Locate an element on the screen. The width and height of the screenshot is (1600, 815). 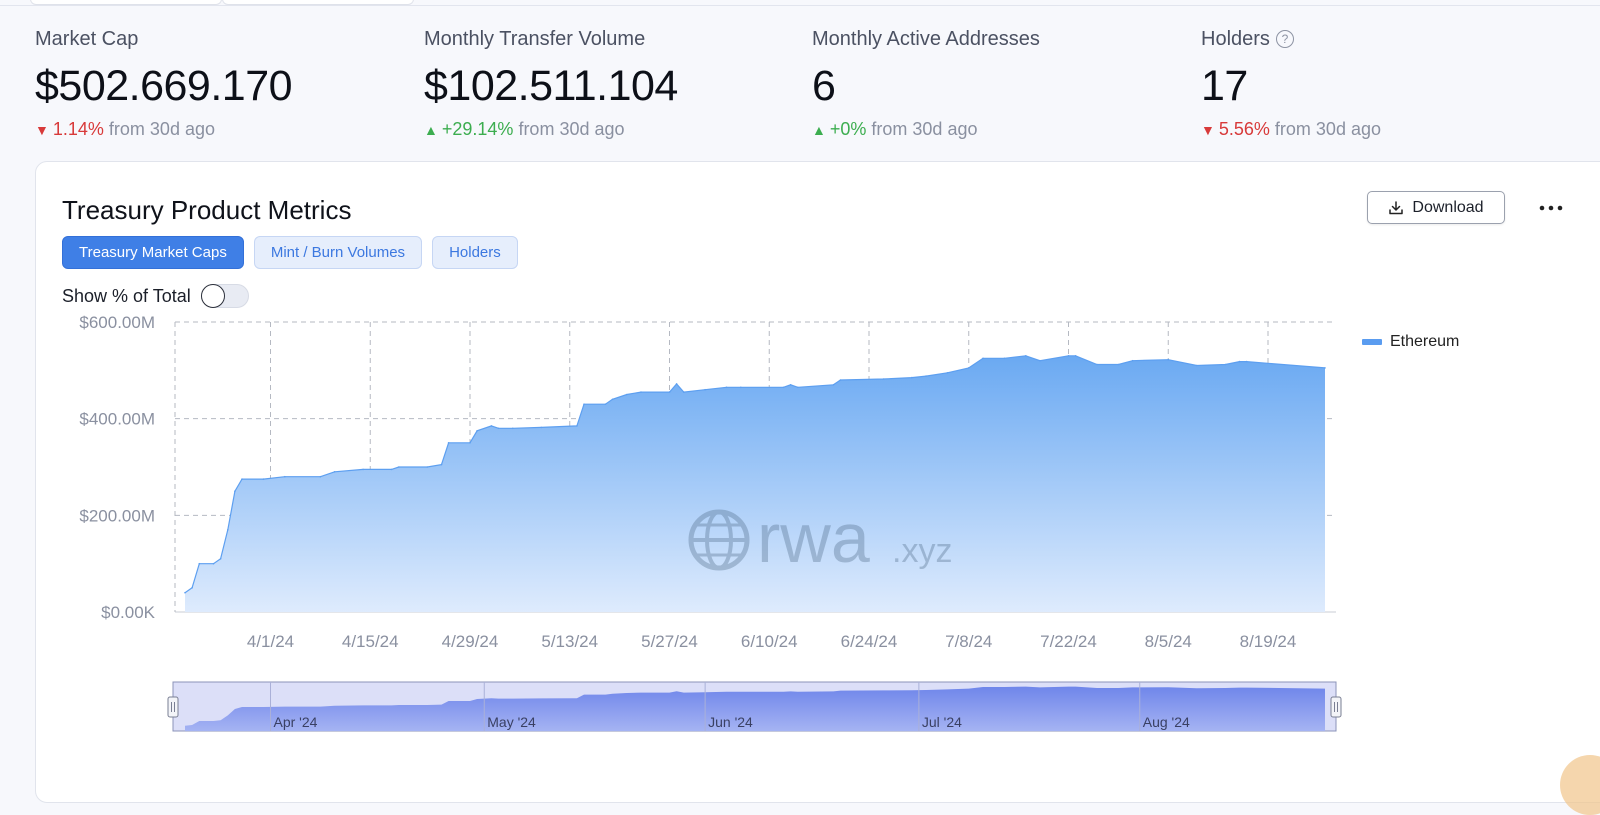
chart-navigator: Apr '24 May '24 Jun '24 Jul '24 Aug '24 is located at coordinates (754, 706).